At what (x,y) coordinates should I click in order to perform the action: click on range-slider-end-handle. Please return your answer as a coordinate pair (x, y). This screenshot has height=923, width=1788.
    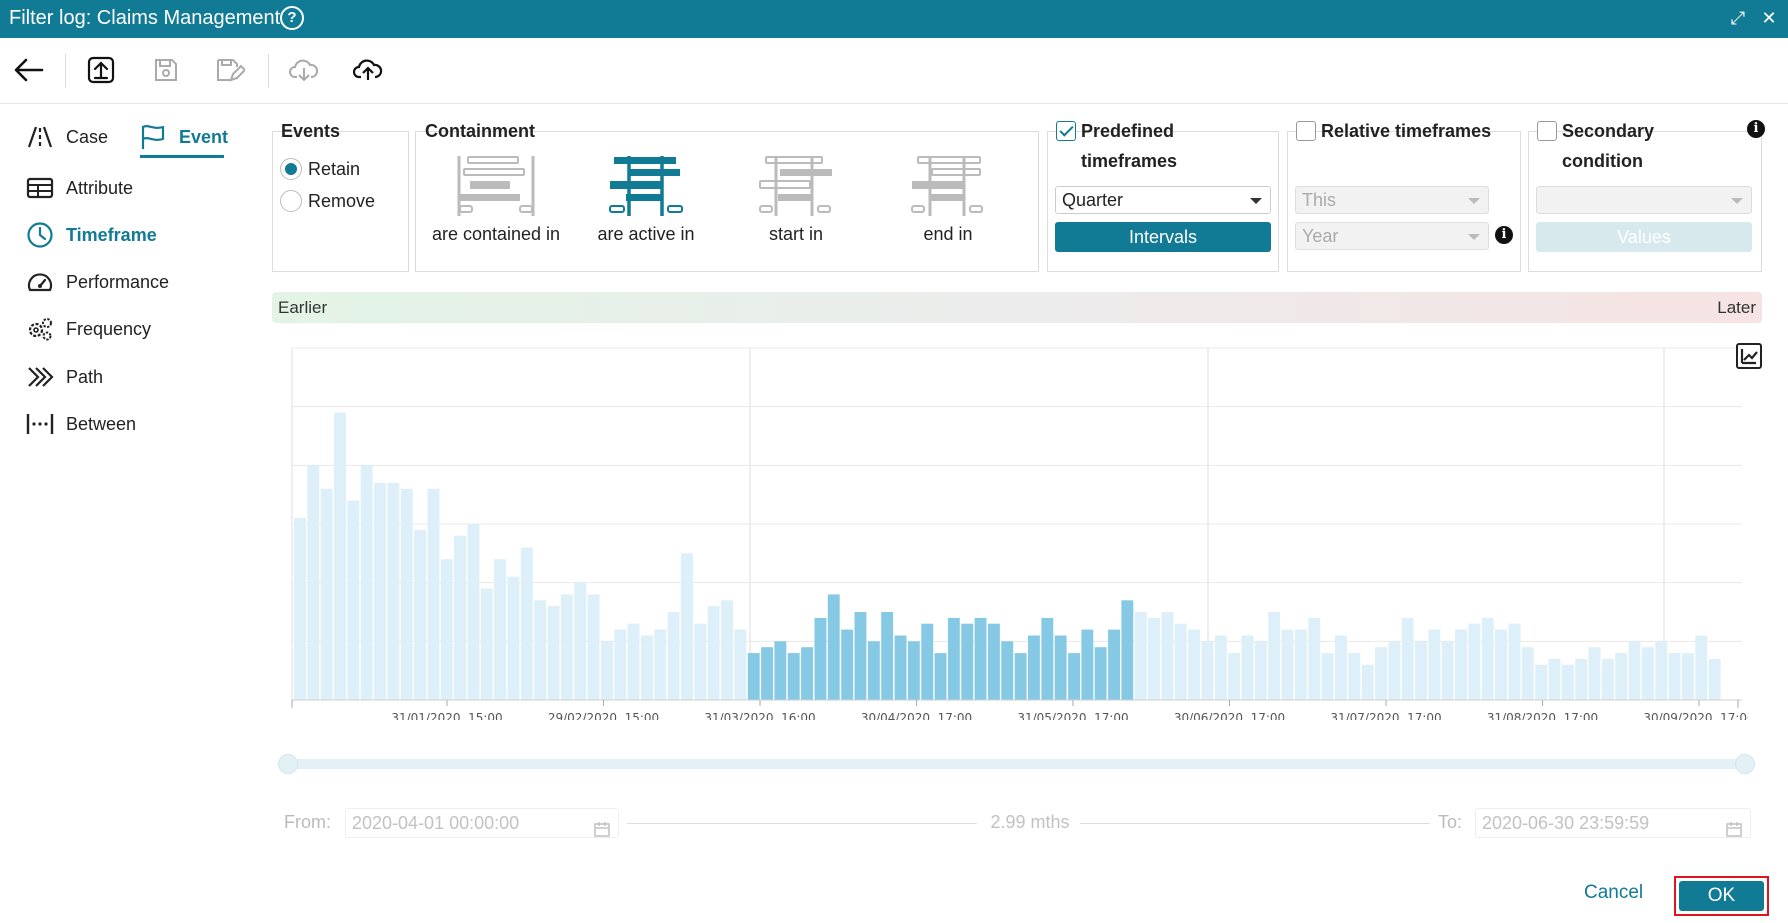
    Looking at the image, I should click on (1745, 764).